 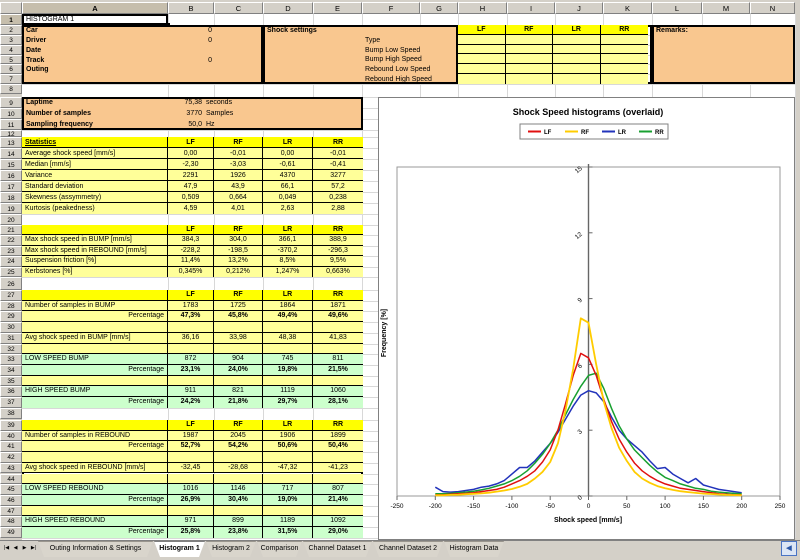 What do you see at coordinates (11, 283) in the screenshot?
I see `row-header-26: 26` at bounding box center [11, 283].